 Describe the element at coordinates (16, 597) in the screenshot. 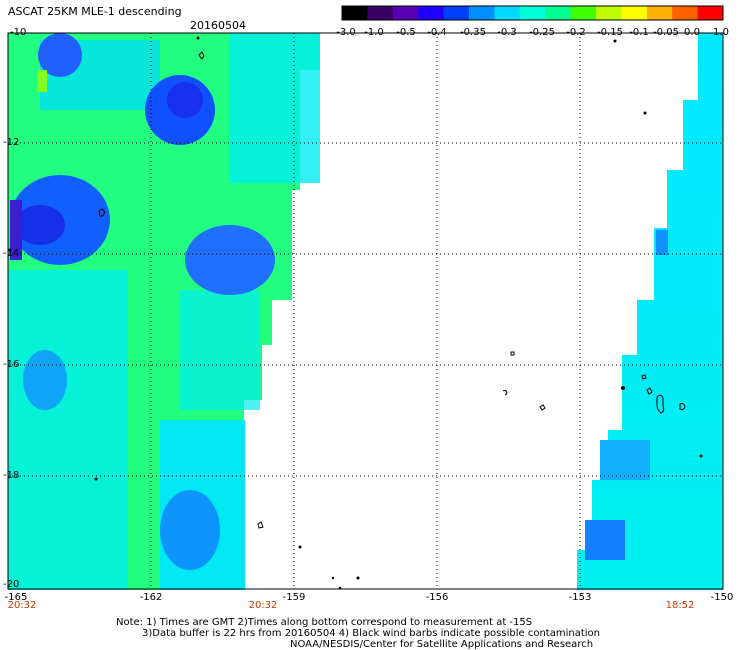

I see `x-tick-label: -165` at that location.